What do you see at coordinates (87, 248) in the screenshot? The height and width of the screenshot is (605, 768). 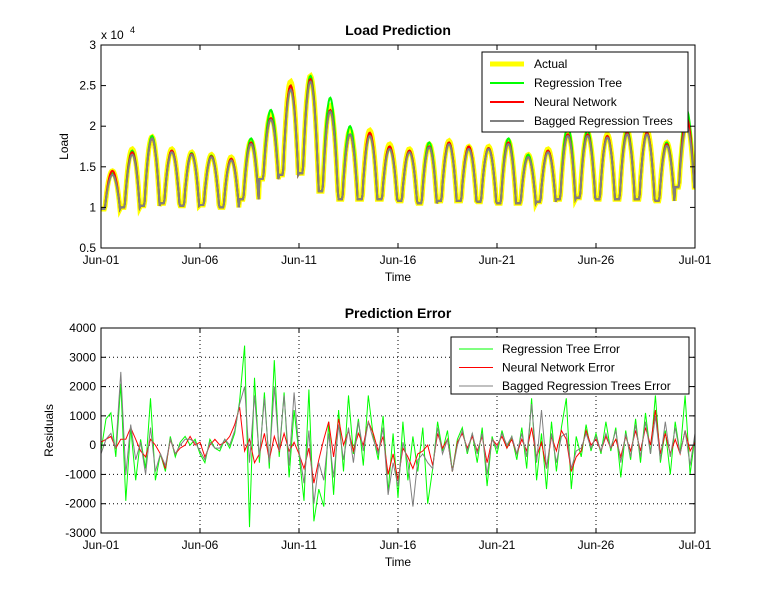 I see `y-tick-label: 0.5` at bounding box center [87, 248].